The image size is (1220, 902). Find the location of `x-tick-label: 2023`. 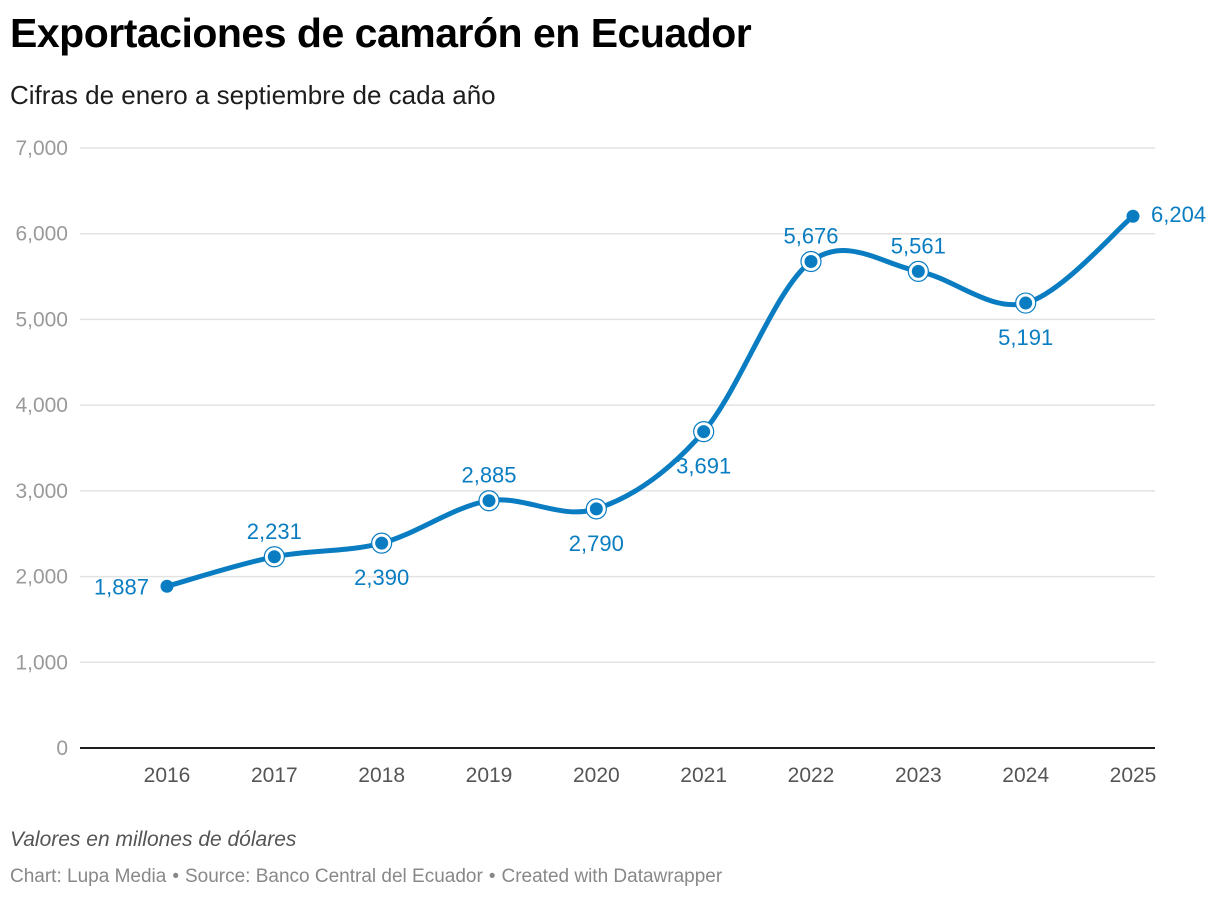

x-tick-label: 2023 is located at coordinates (918, 775).